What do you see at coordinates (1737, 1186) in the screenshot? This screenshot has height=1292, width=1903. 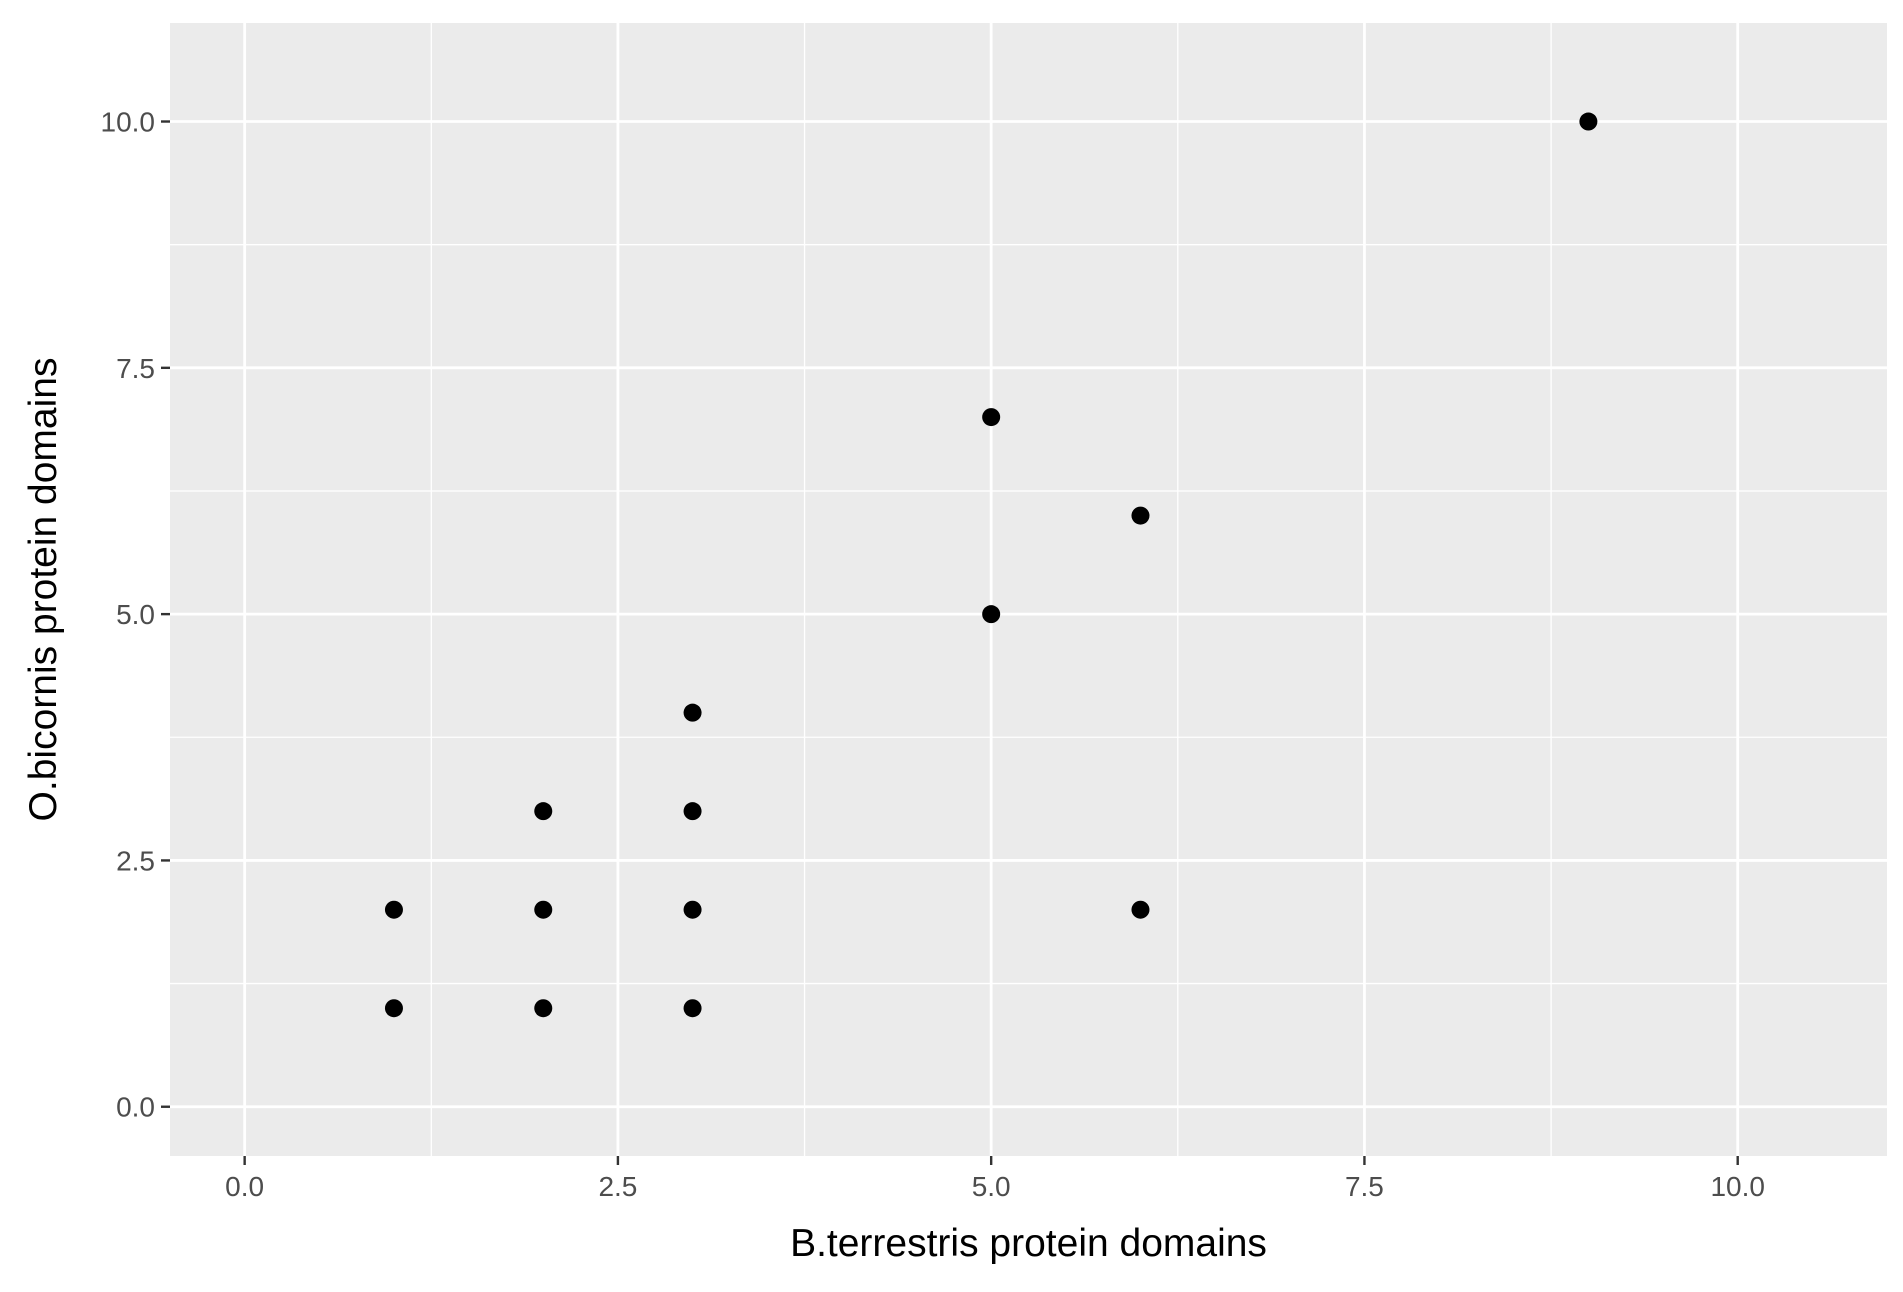 I see `x-tick-label: 10.0` at bounding box center [1737, 1186].